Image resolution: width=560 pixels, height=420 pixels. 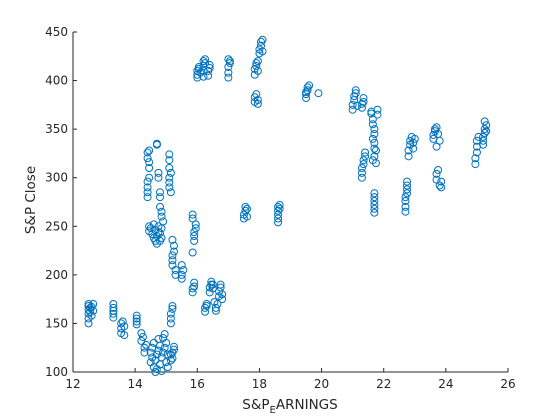 What do you see at coordinates (31, 200) in the screenshot?
I see `y-axis-label: S&P Close` at bounding box center [31, 200].